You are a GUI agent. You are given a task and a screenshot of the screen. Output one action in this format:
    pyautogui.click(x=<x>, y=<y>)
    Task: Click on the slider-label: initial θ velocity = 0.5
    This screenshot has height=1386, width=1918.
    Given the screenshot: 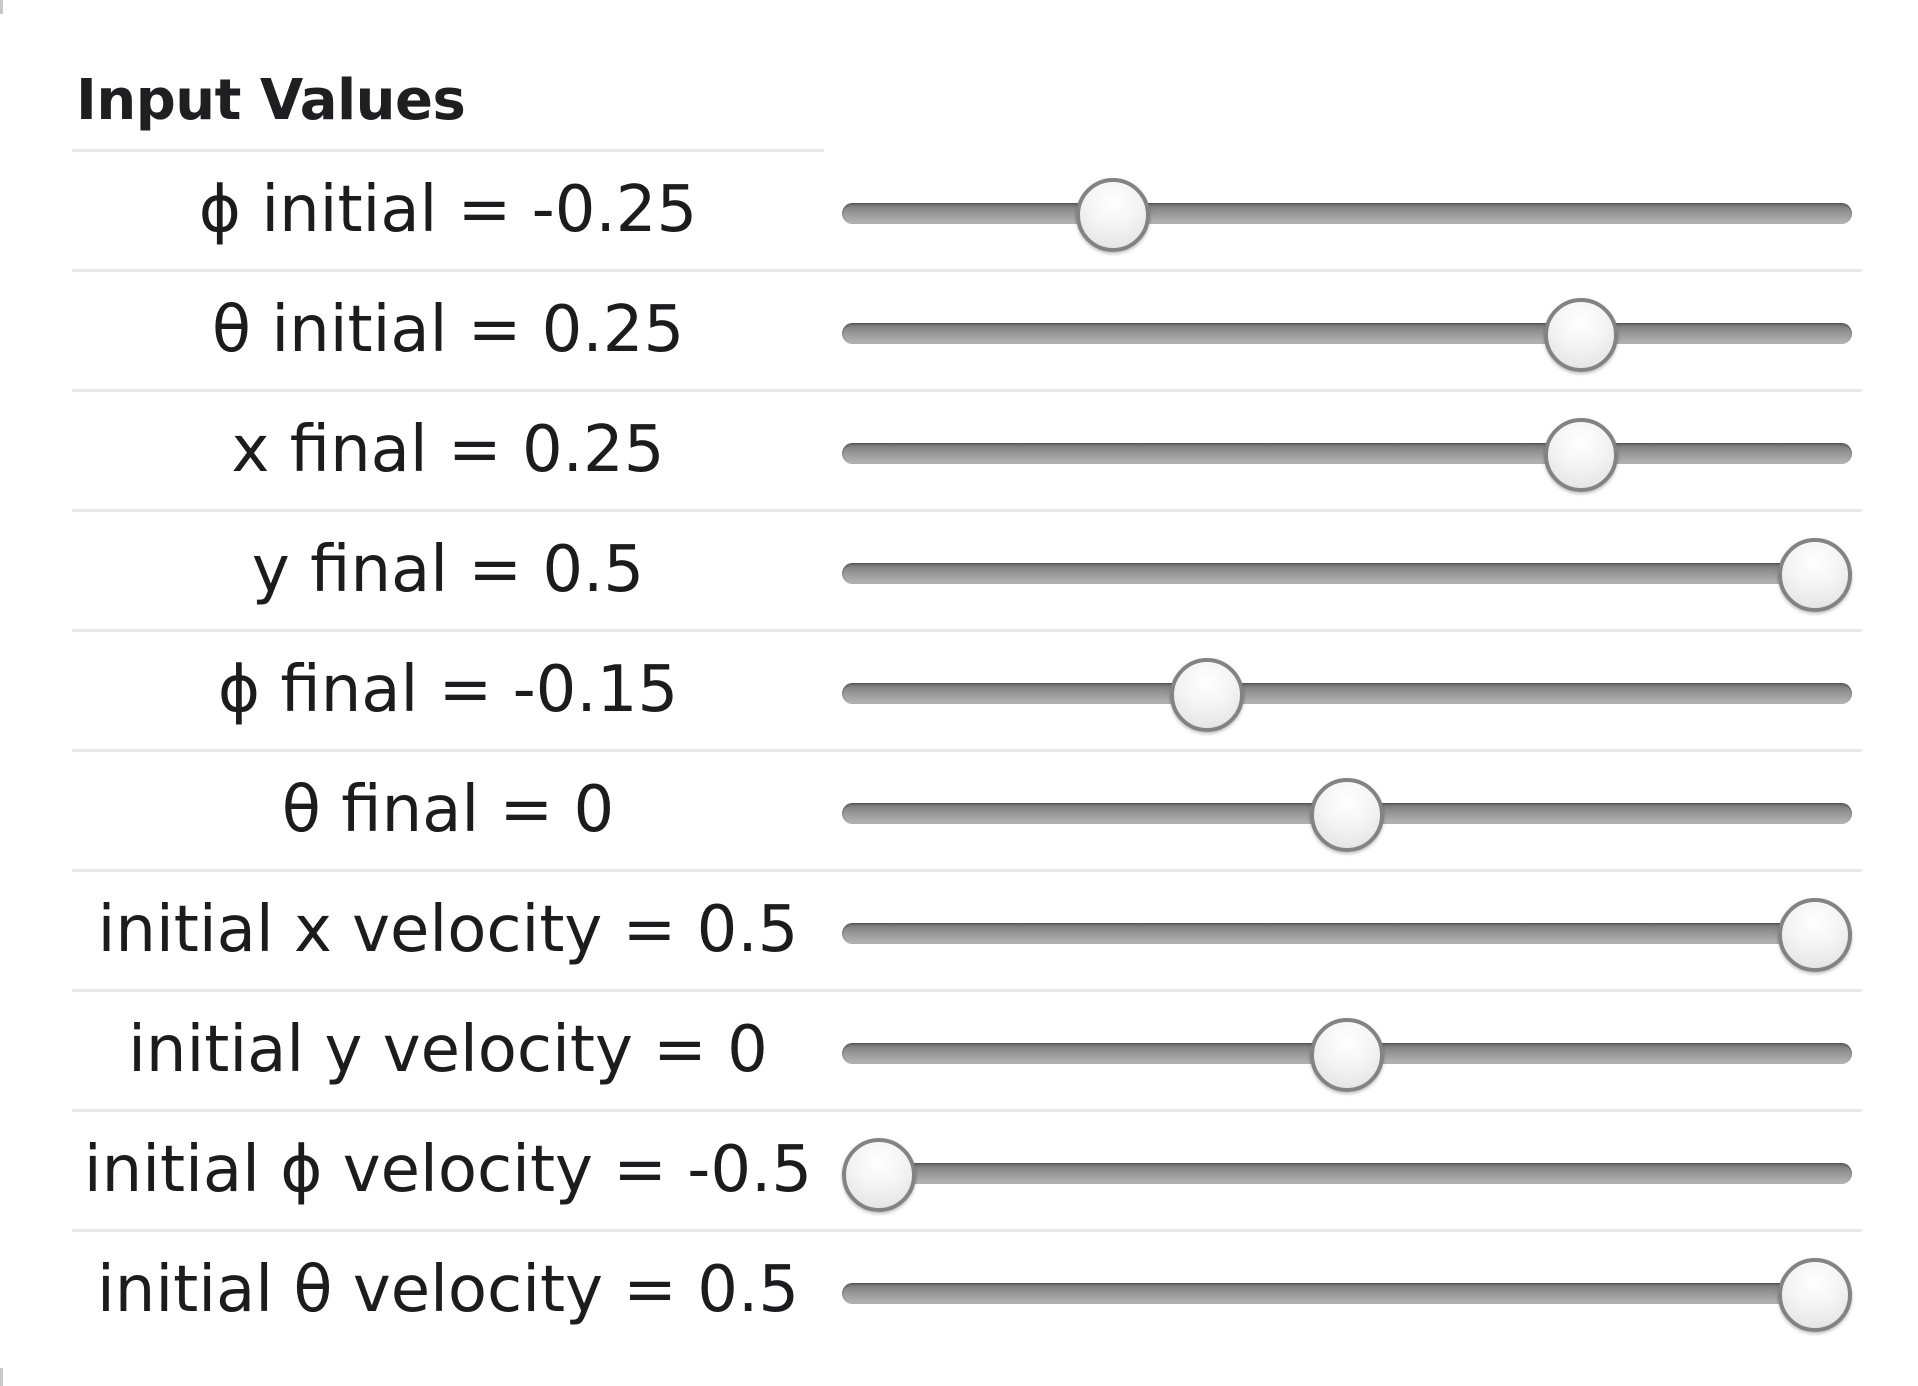 What is the action you would take?
    pyautogui.click(x=448, y=1290)
    